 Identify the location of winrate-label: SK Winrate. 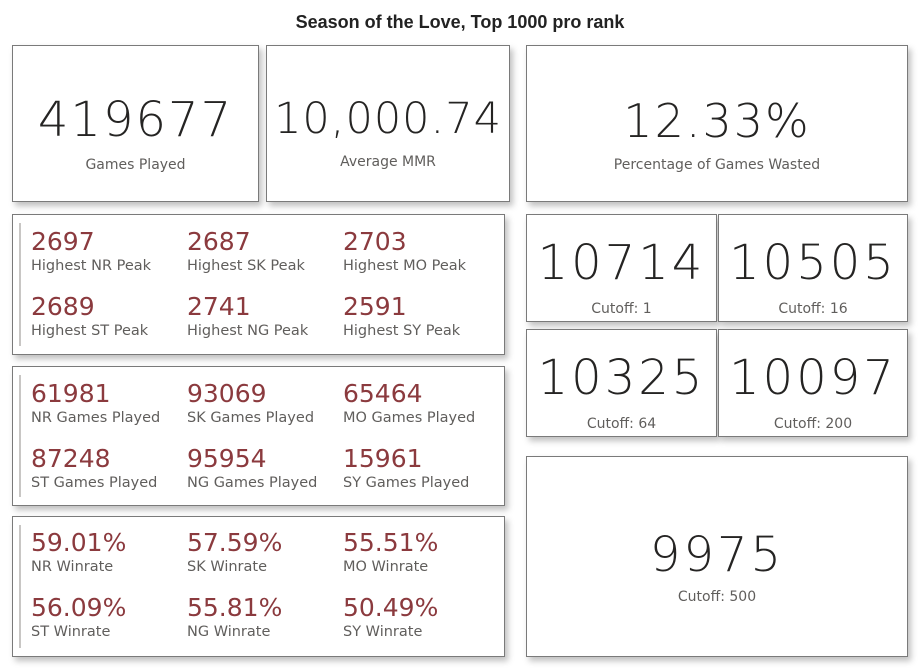
(227, 567).